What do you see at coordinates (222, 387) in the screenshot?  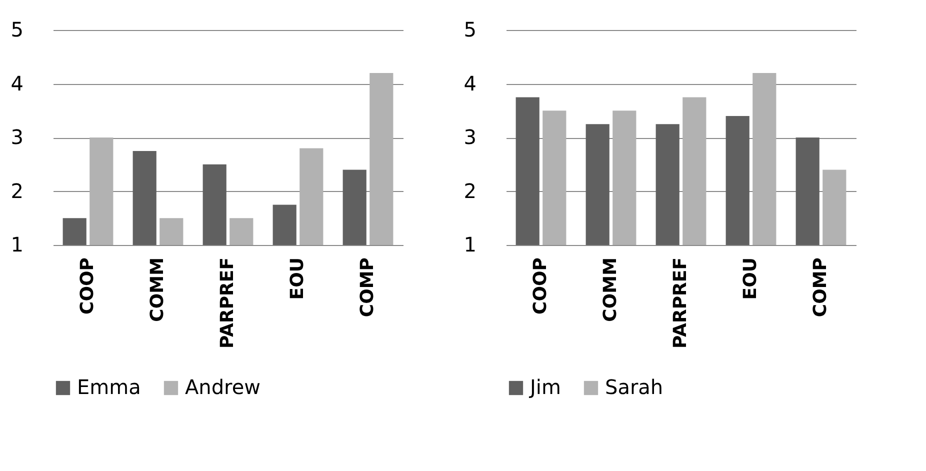 I see `legend-label: Andrew` at bounding box center [222, 387].